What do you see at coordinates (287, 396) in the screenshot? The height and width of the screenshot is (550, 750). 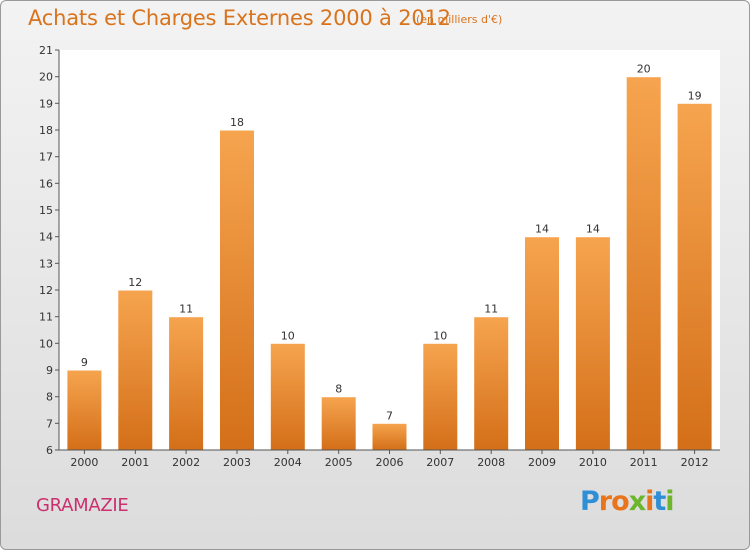 I see `bar-2004` at bounding box center [287, 396].